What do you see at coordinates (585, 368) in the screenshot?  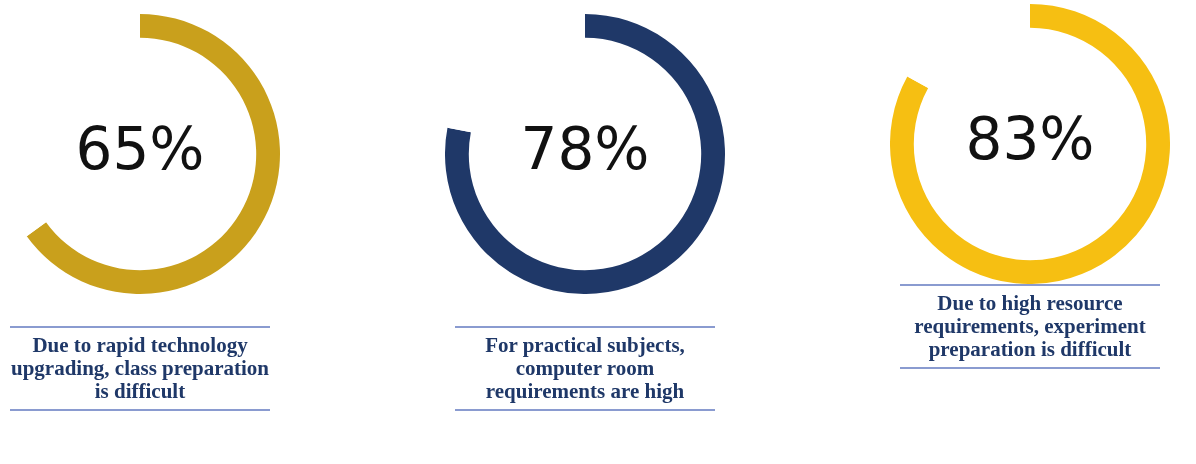 I see `text: For practical subjects, computer room requirements are high` at bounding box center [585, 368].